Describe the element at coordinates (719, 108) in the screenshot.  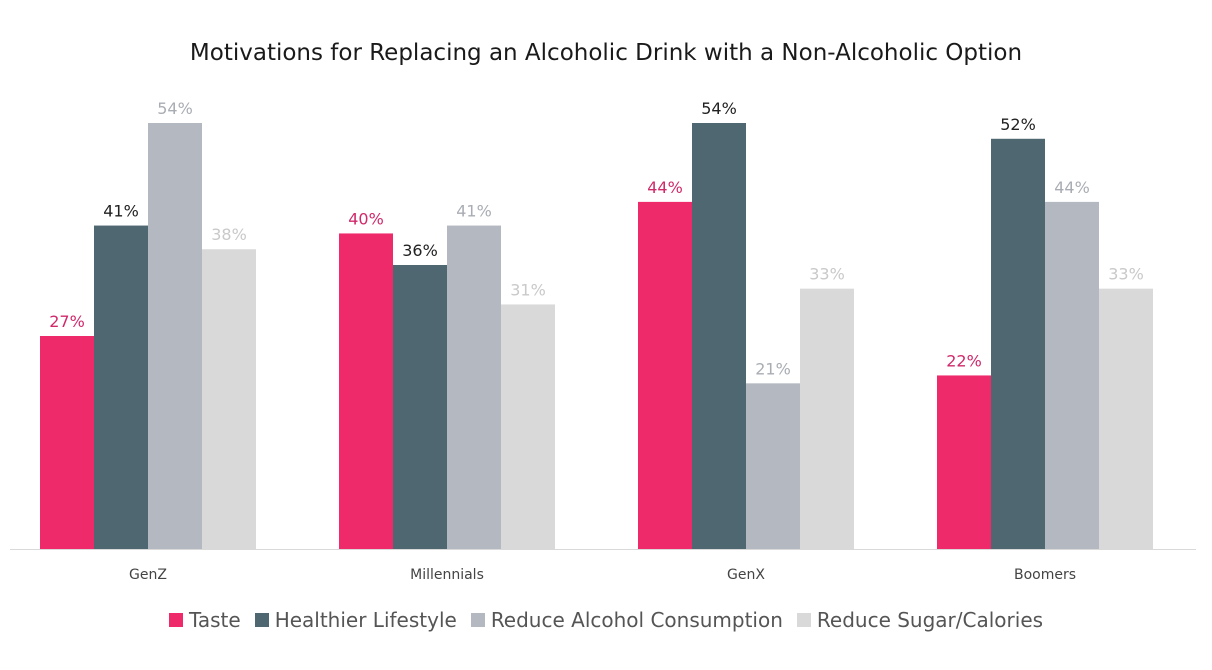
I see `data-label-genx-healthier-lifestyle: 54%` at that location.